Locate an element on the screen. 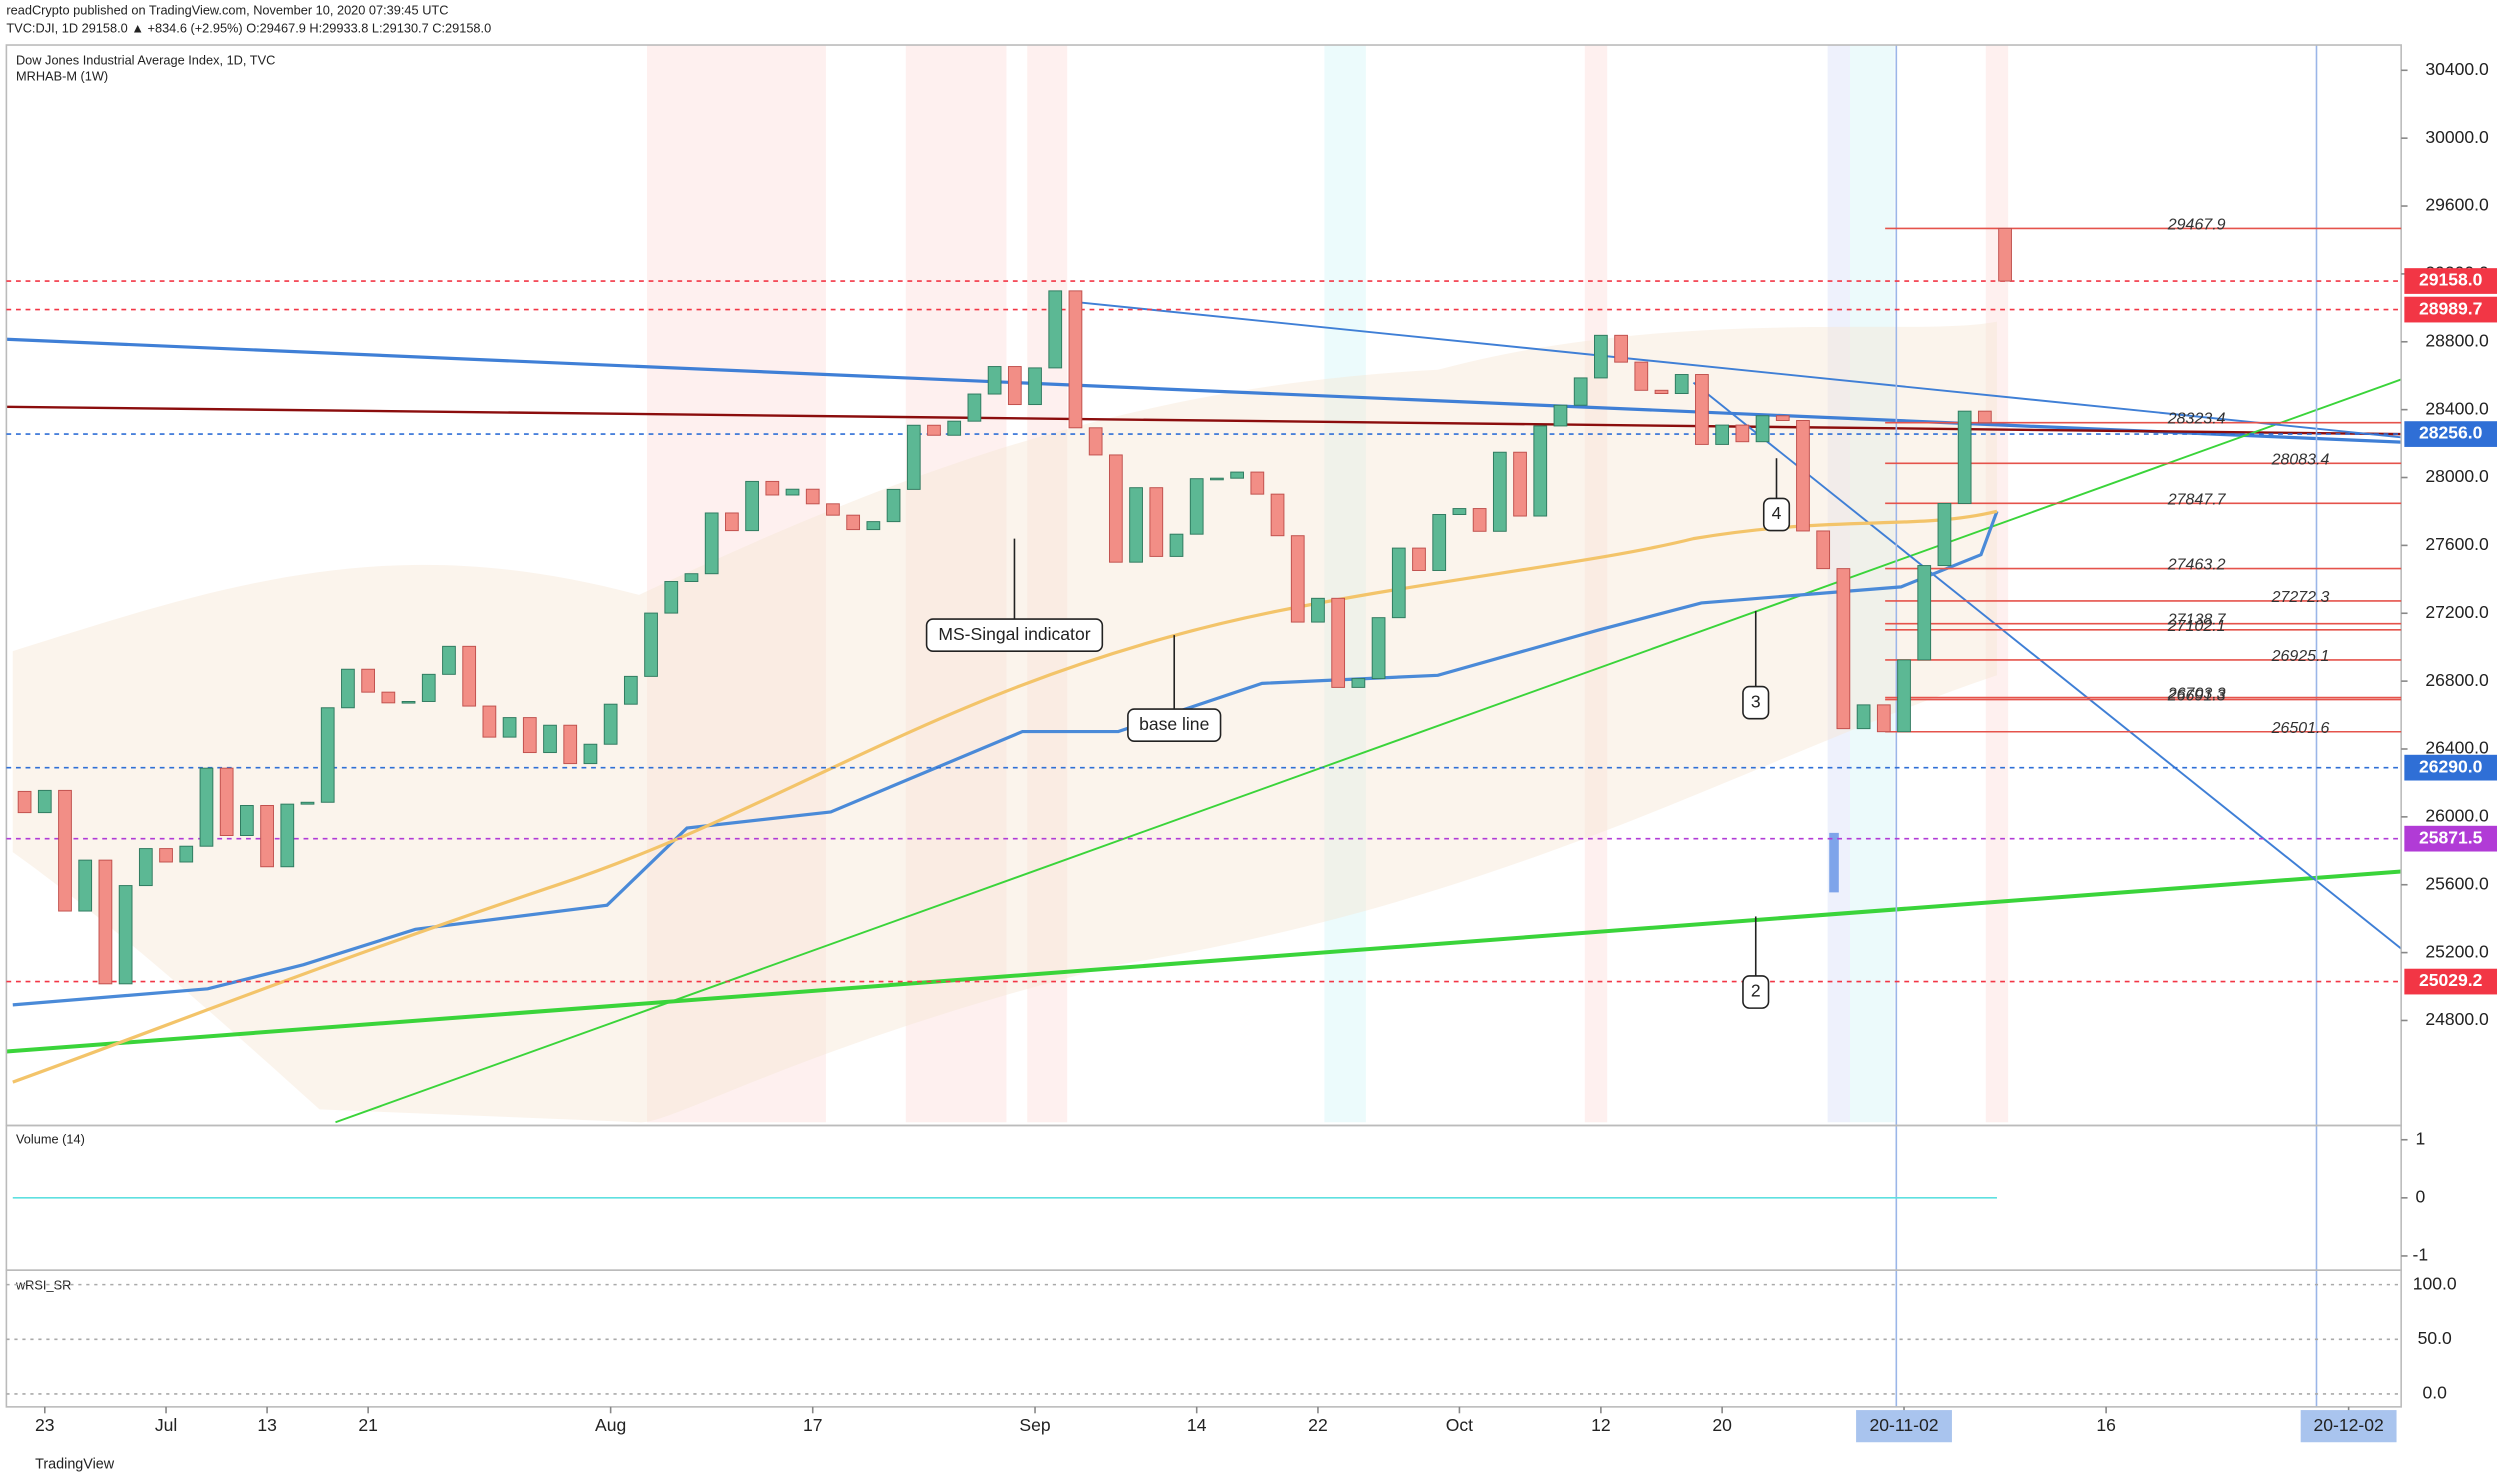 This screenshot has height=1476, width=2505. price-tag-label: 28256.0 is located at coordinates (2451, 433).